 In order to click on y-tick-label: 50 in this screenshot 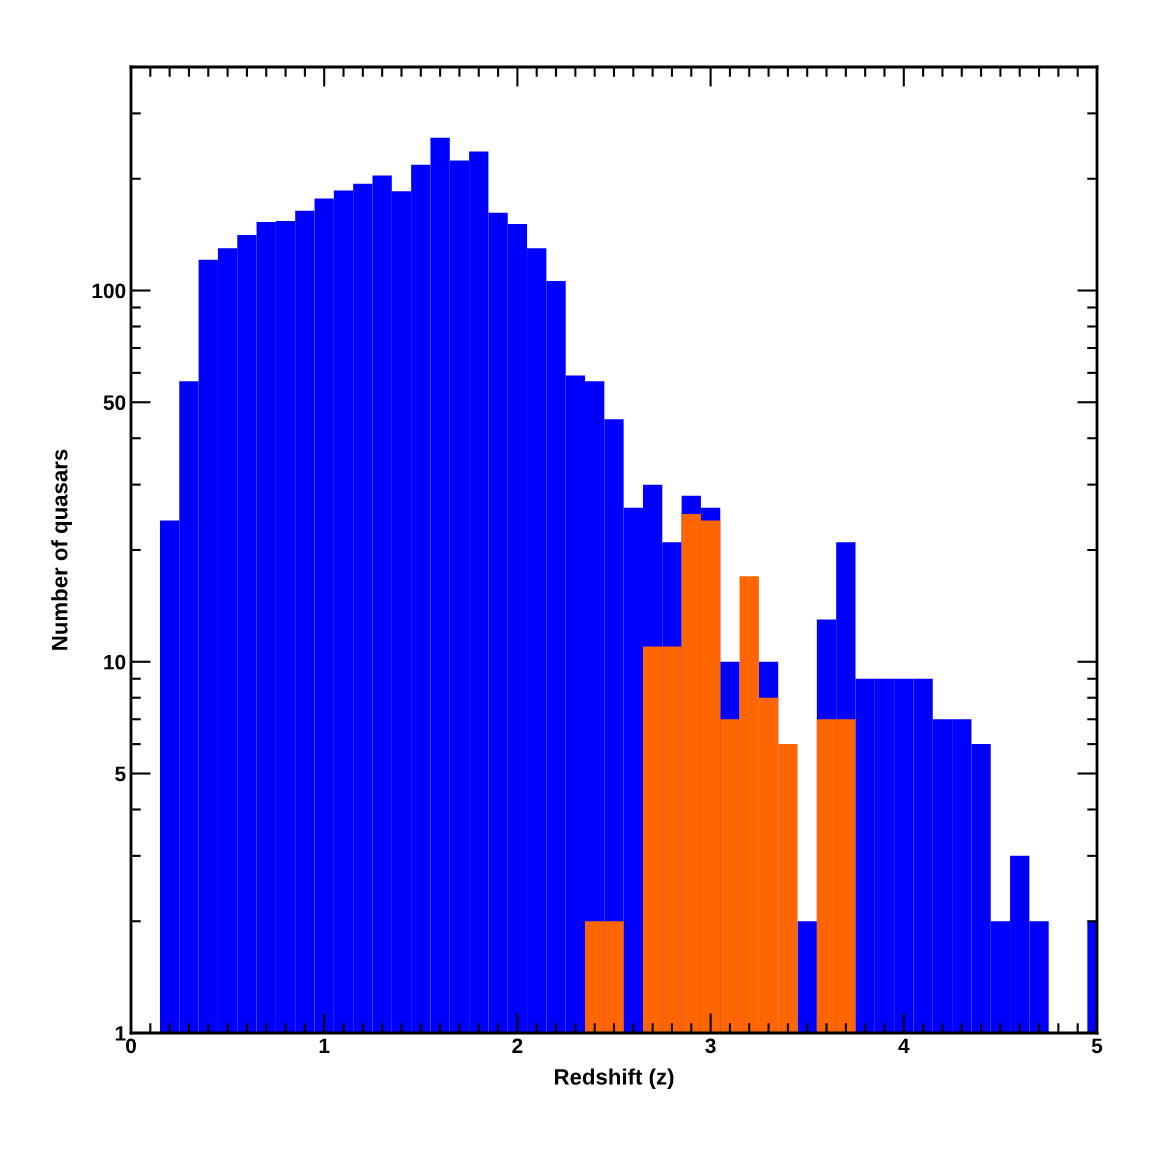, I will do `click(114, 403)`.